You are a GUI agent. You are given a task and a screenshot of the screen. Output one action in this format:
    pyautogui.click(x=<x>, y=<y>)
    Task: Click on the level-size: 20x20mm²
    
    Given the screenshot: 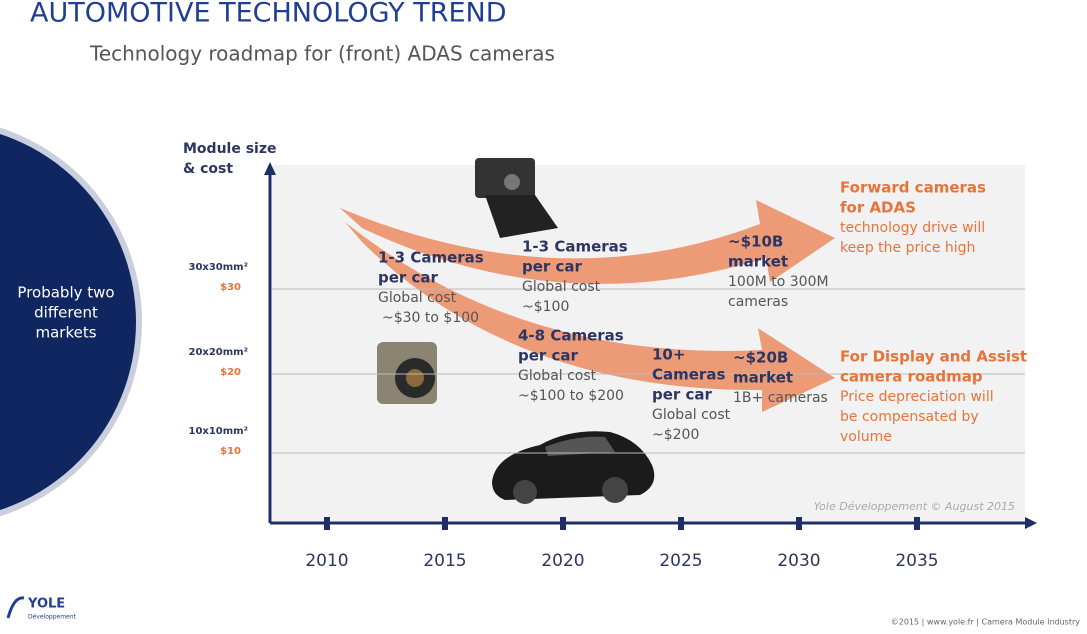 What is the action you would take?
    pyautogui.click(x=218, y=352)
    